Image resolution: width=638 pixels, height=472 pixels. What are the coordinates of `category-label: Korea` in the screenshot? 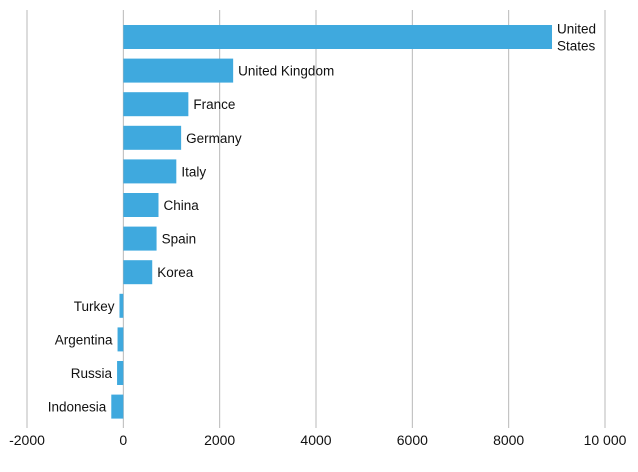 It's located at (175, 272).